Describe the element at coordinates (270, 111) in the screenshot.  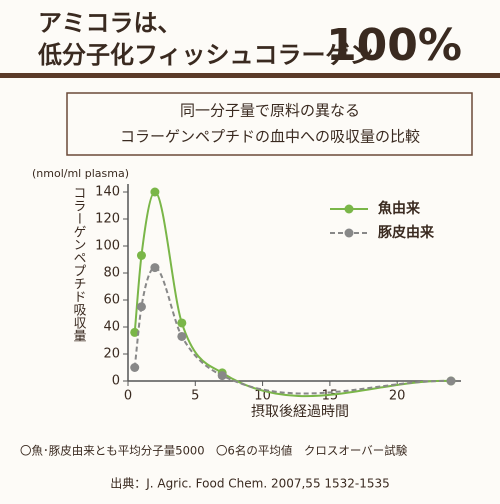
I see `box-line1: 同一分子量で原料の異なる` at that location.